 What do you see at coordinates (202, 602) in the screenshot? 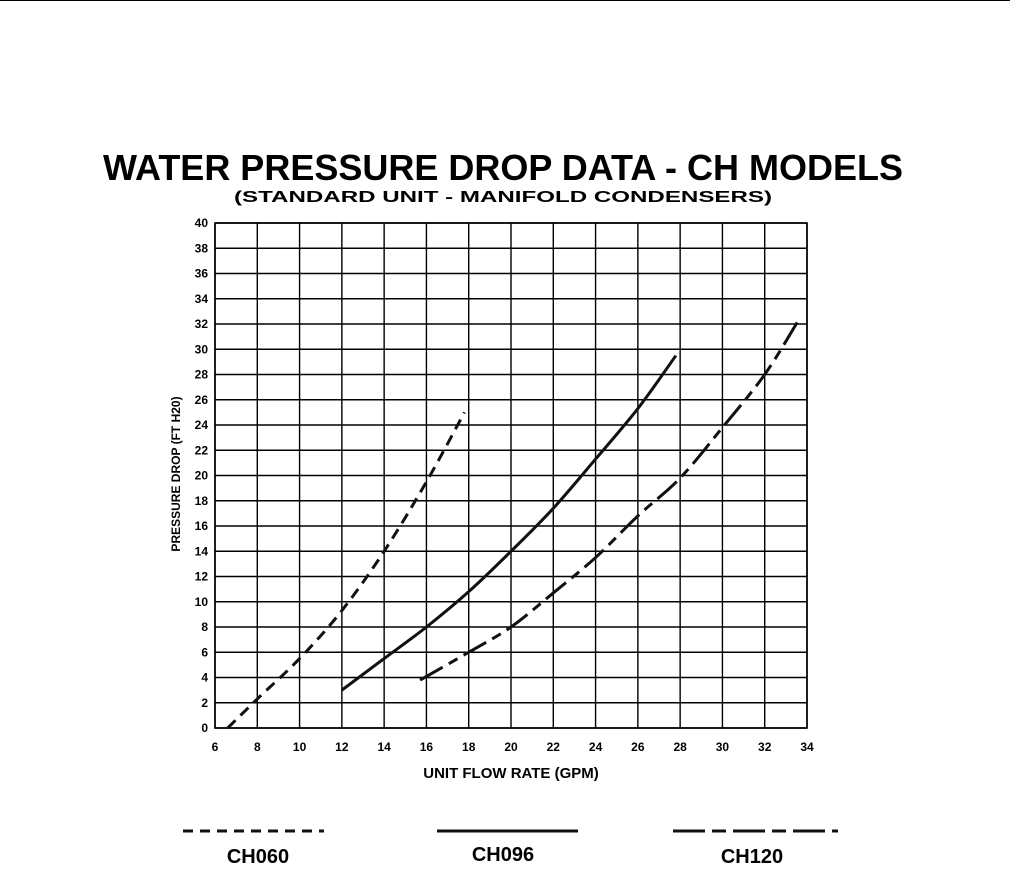
I see `y-tick-label: 10` at bounding box center [202, 602].